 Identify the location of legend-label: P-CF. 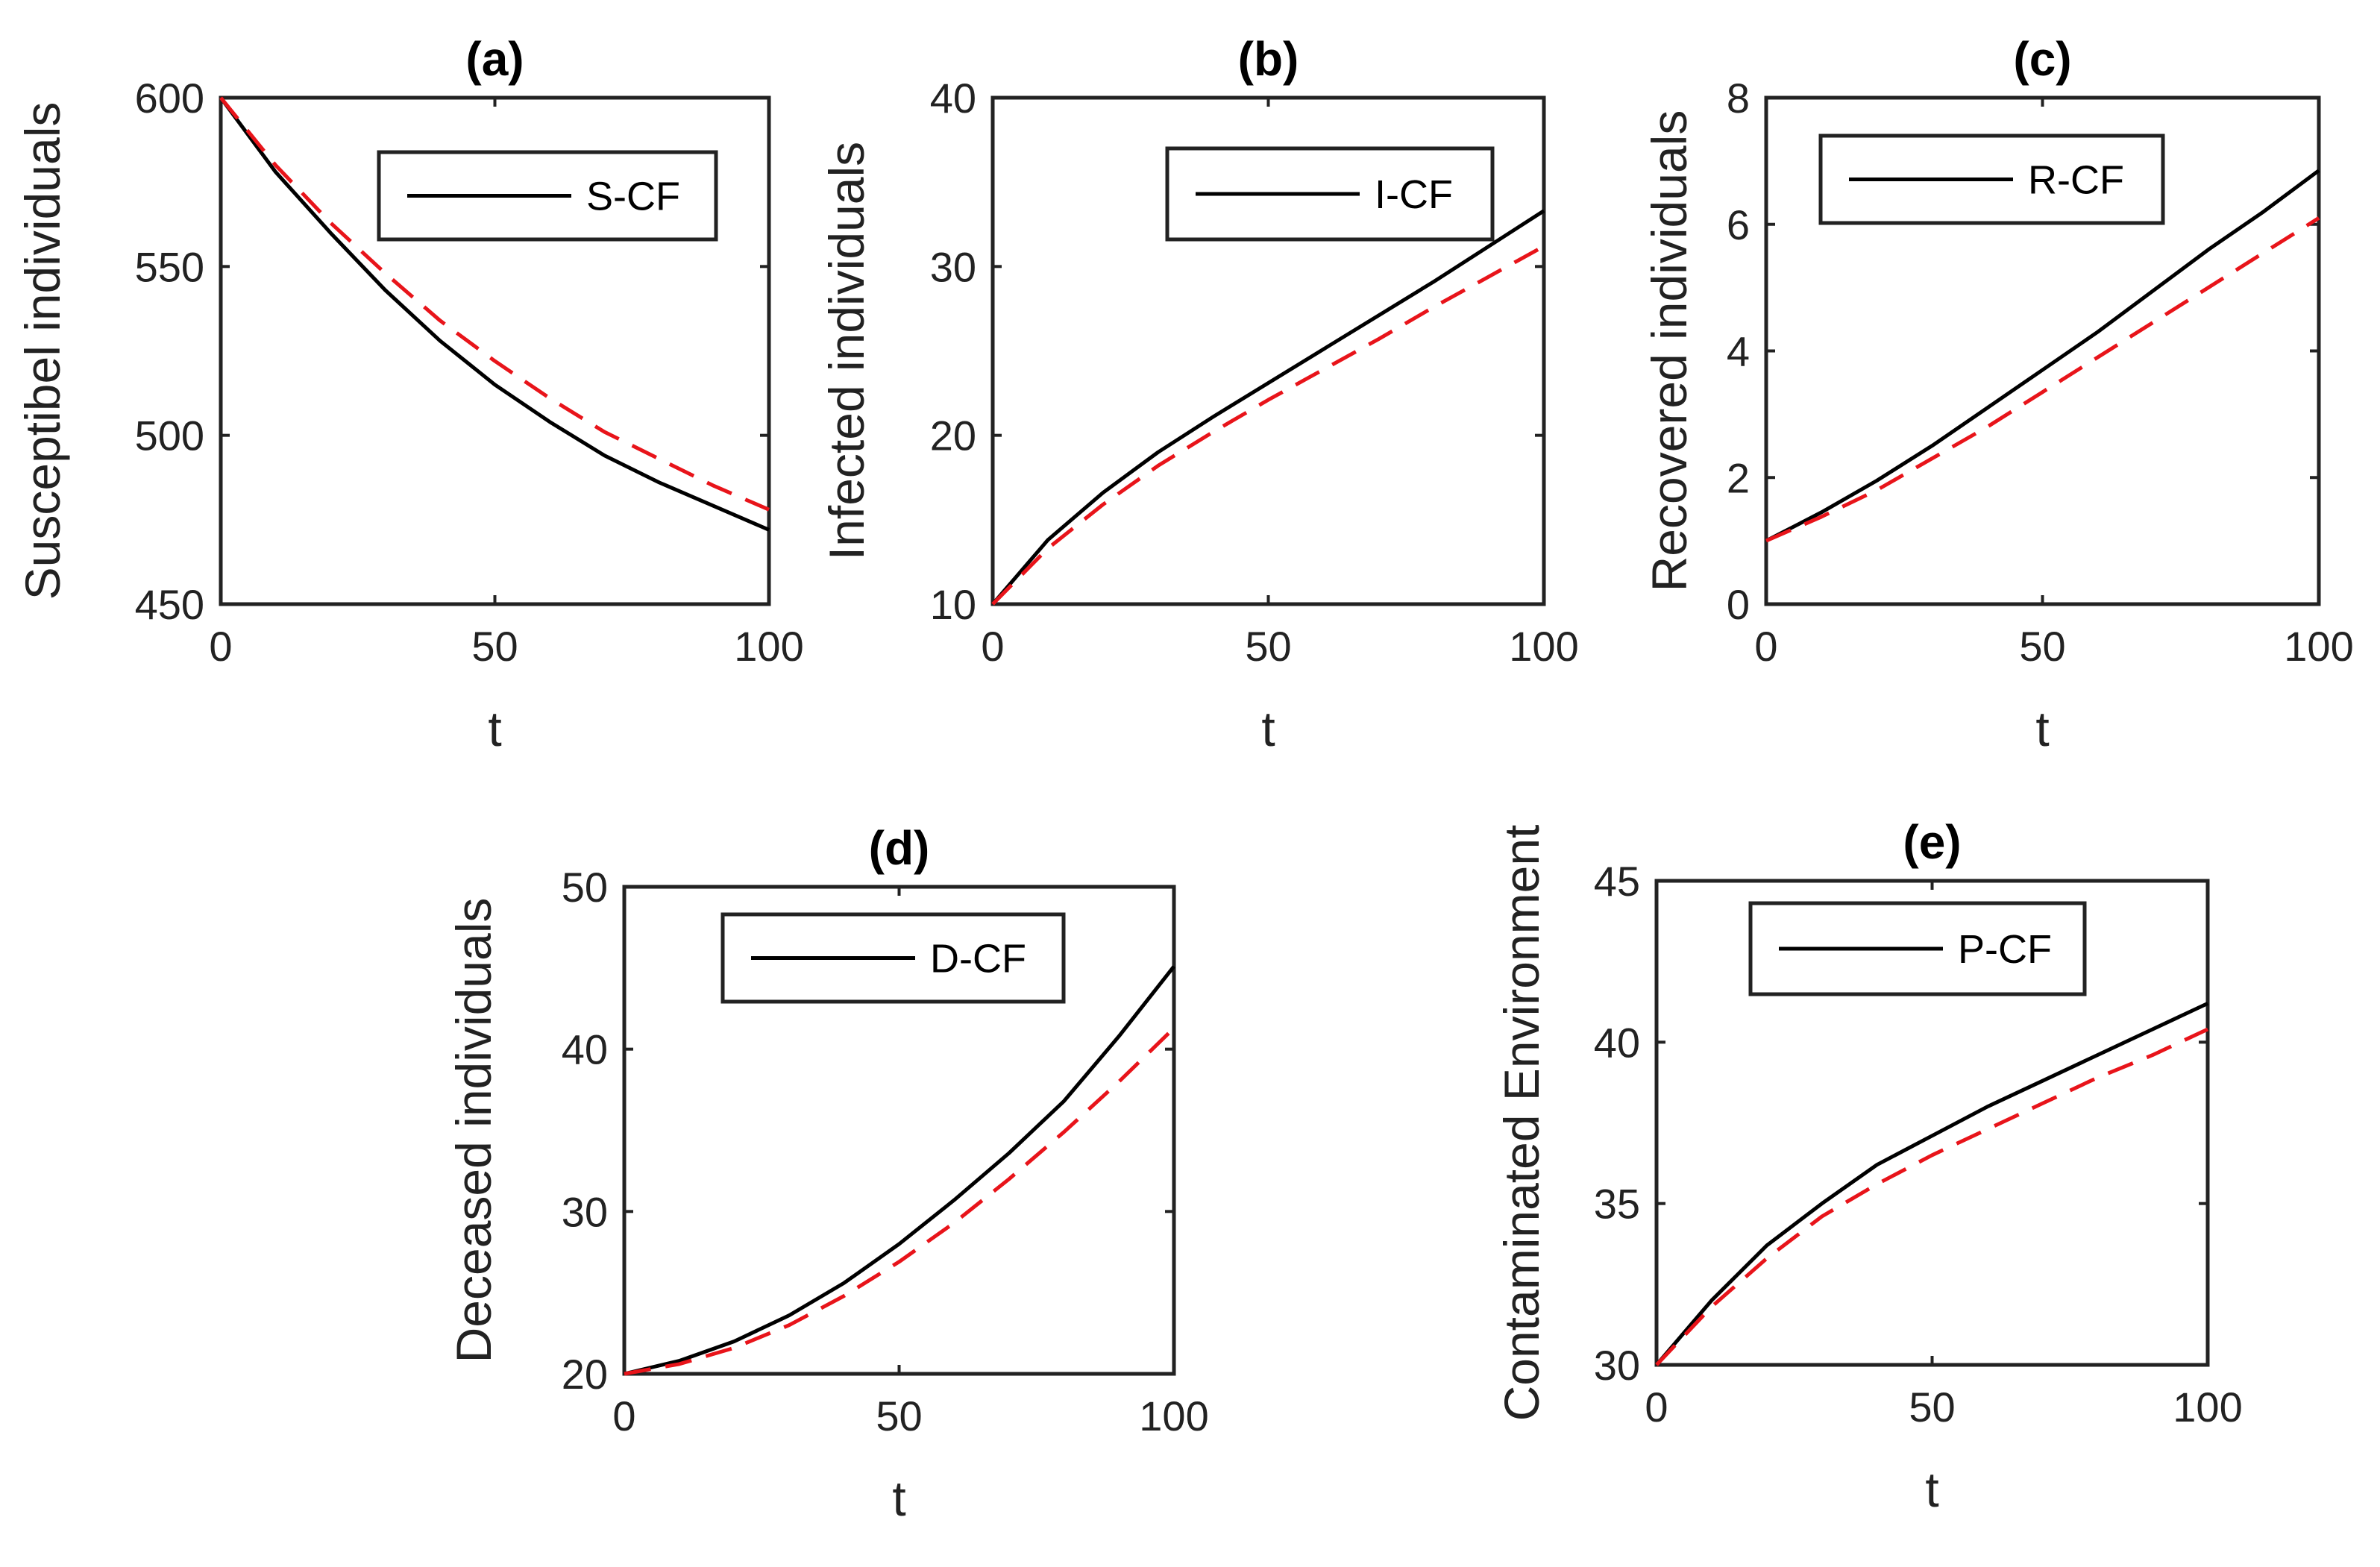
(2005, 949).